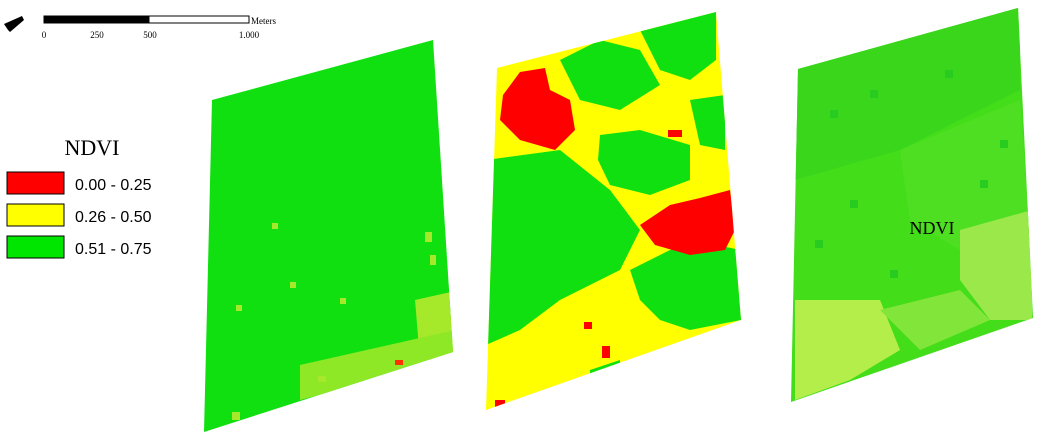 The height and width of the screenshot is (434, 1038). What do you see at coordinates (79, 197) in the screenshot?
I see `legend: NDVI 0.00 - 0.25 0.26 - 0.50 0.51 - 0.75` at bounding box center [79, 197].